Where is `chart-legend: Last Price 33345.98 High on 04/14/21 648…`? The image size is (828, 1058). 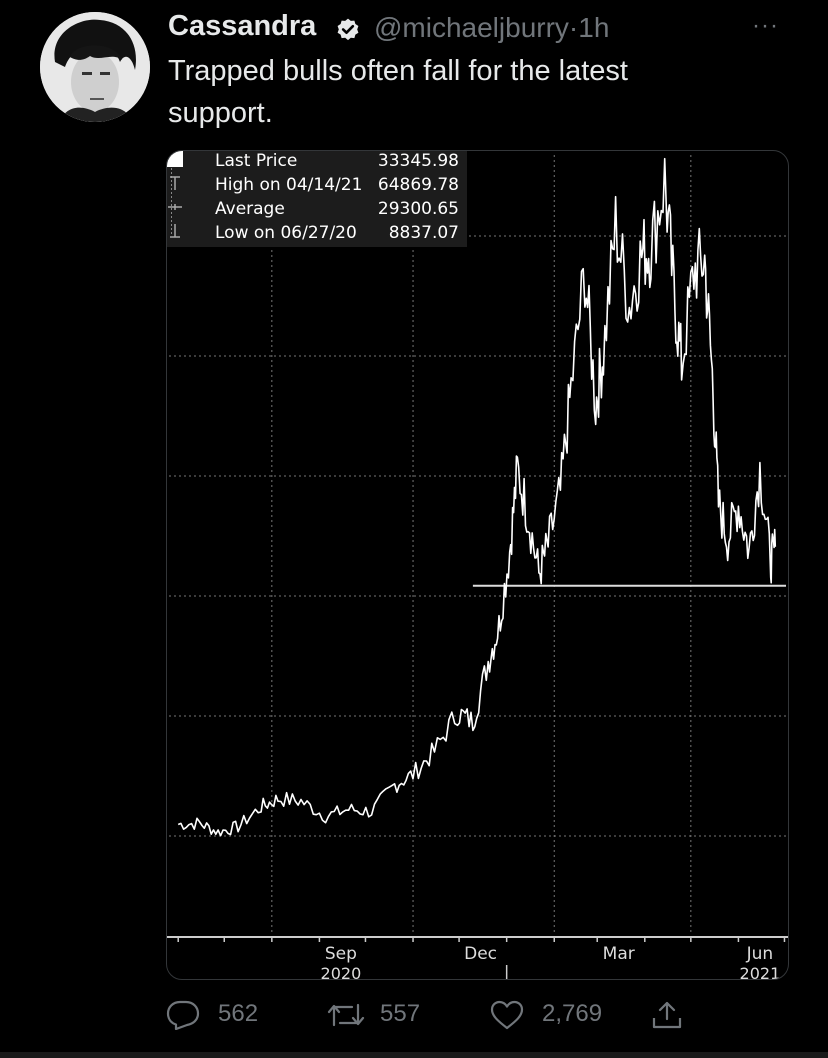
chart-legend: Last Price 33345.98 High on 04/14/21 648… is located at coordinates (317, 199).